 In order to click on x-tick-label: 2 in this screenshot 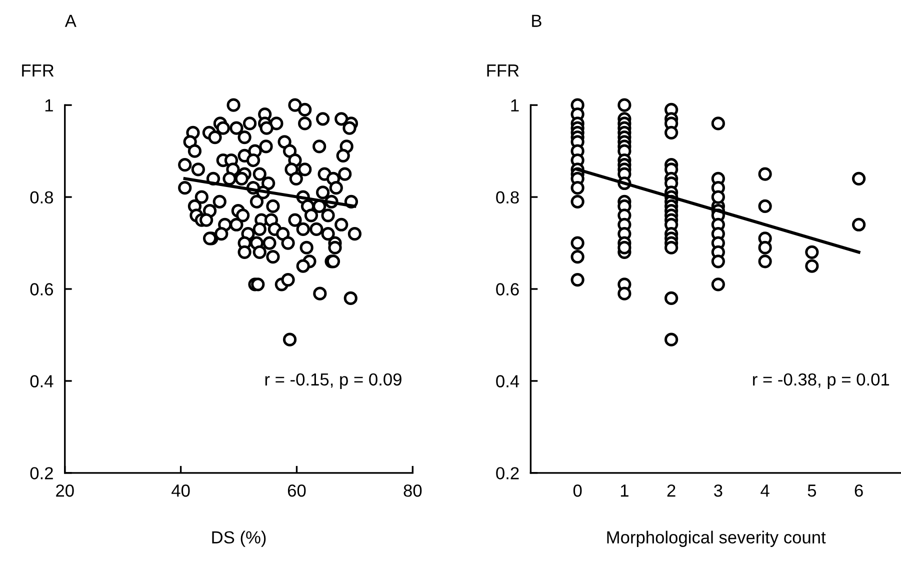, I will do `click(671, 490)`.